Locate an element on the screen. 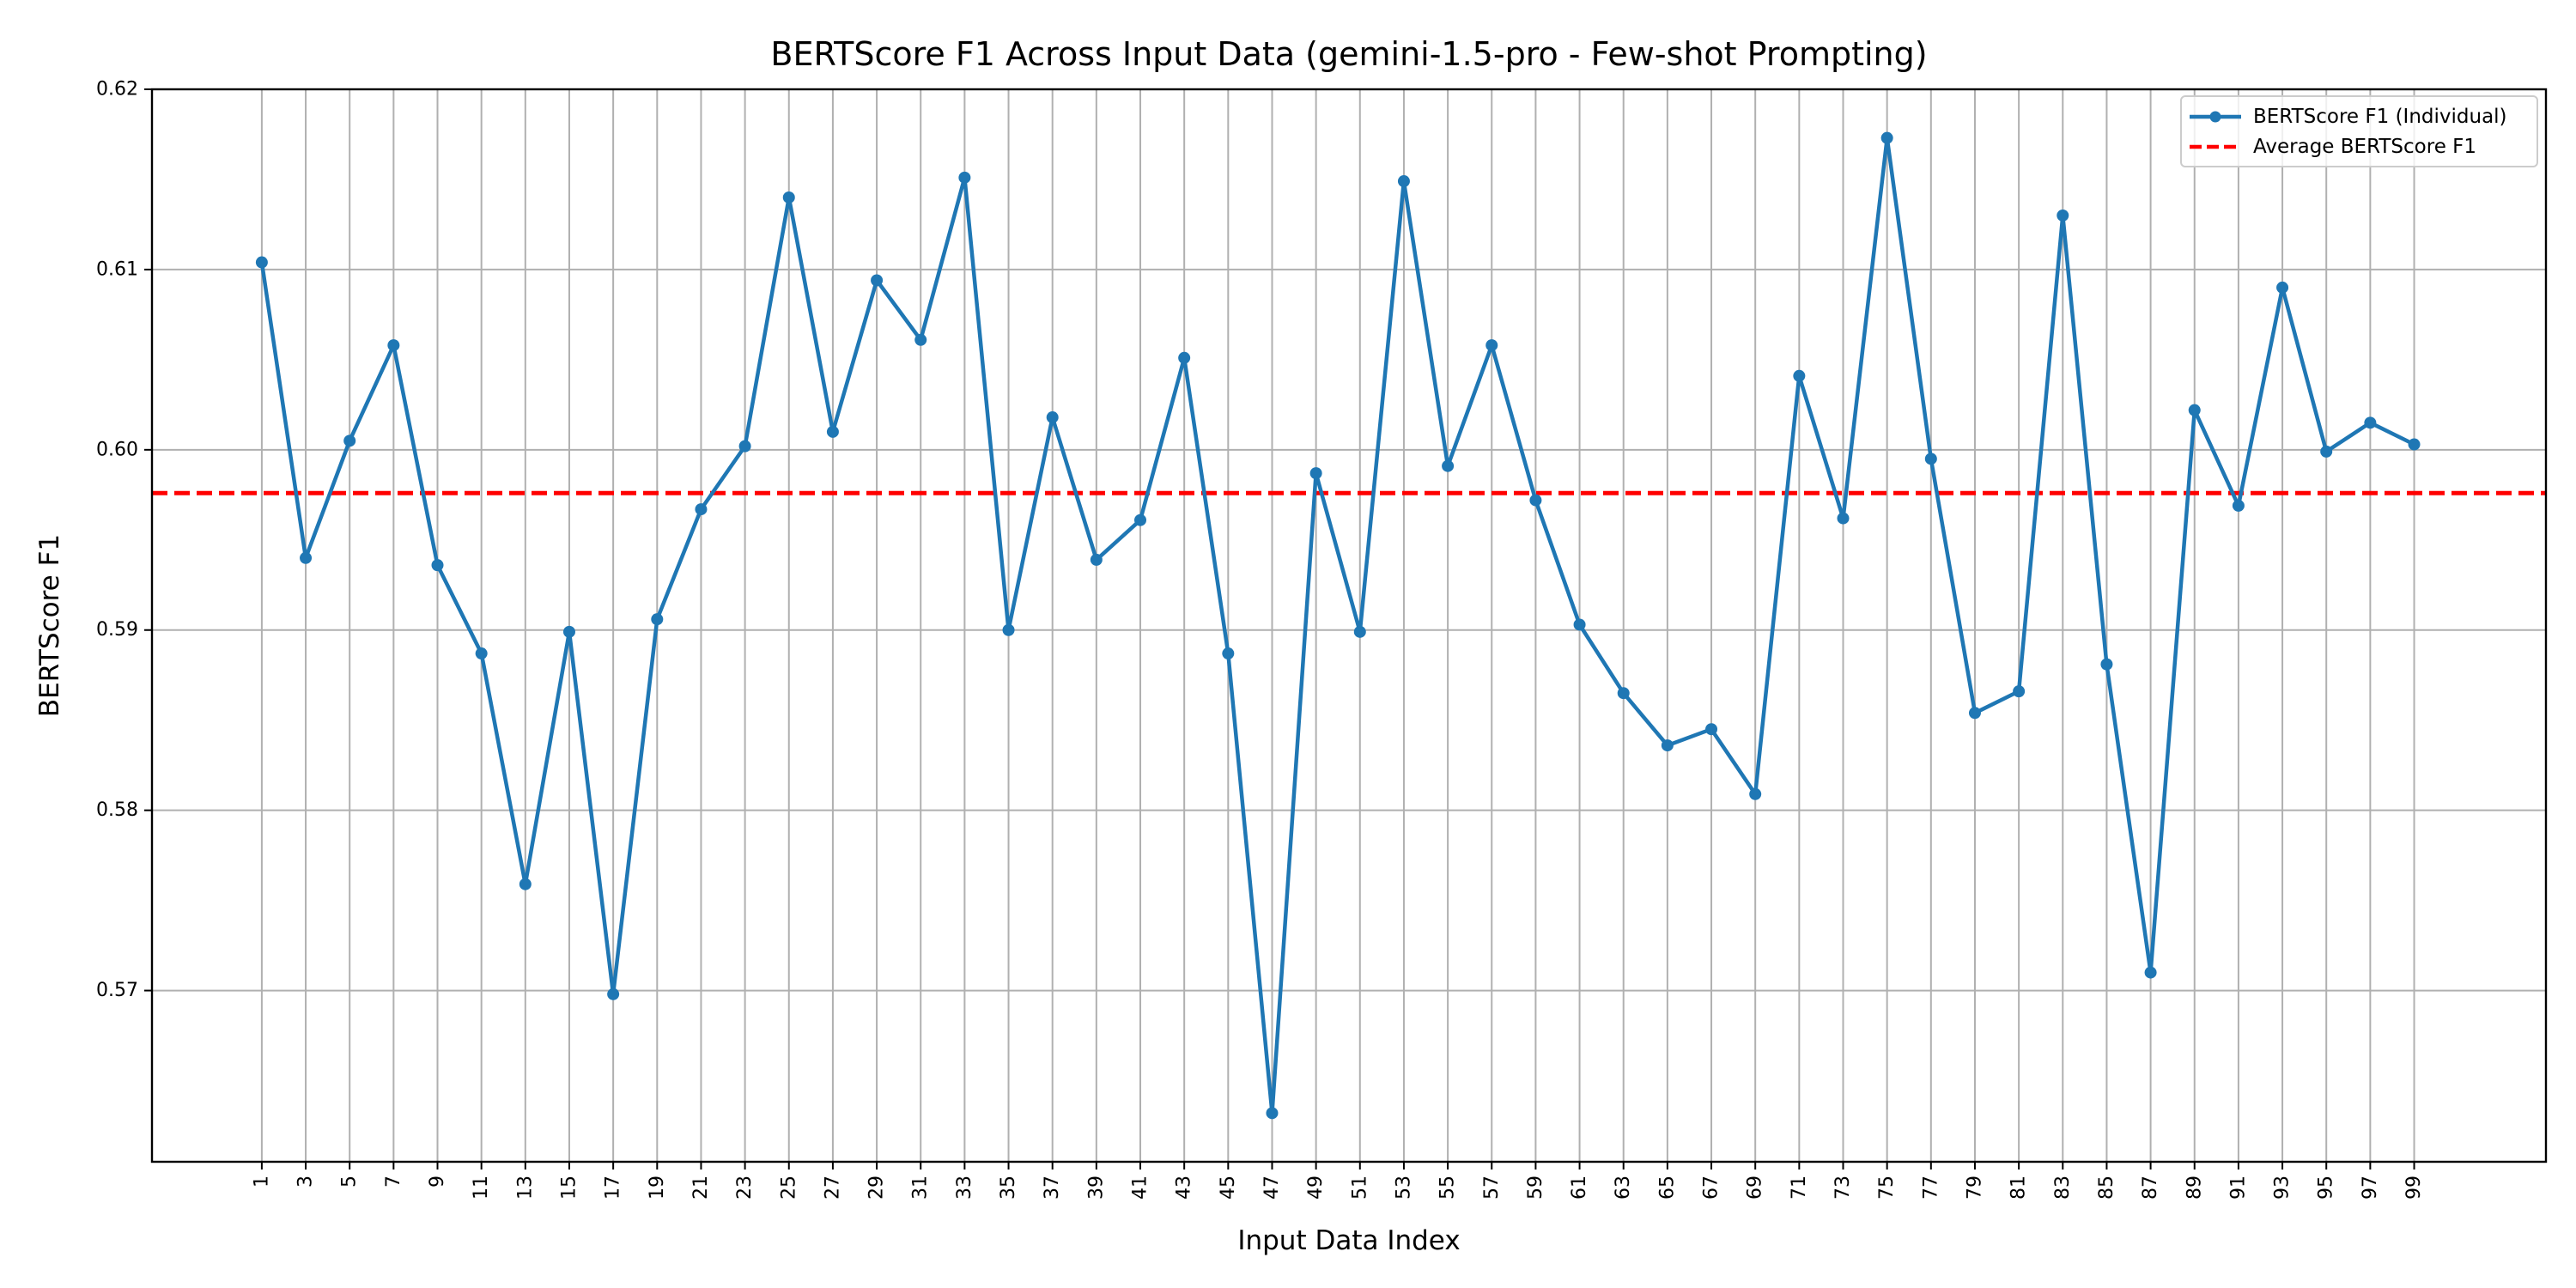 The width and height of the screenshot is (2576, 1288). x-tick-label: 3 is located at coordinates (306, 1182).